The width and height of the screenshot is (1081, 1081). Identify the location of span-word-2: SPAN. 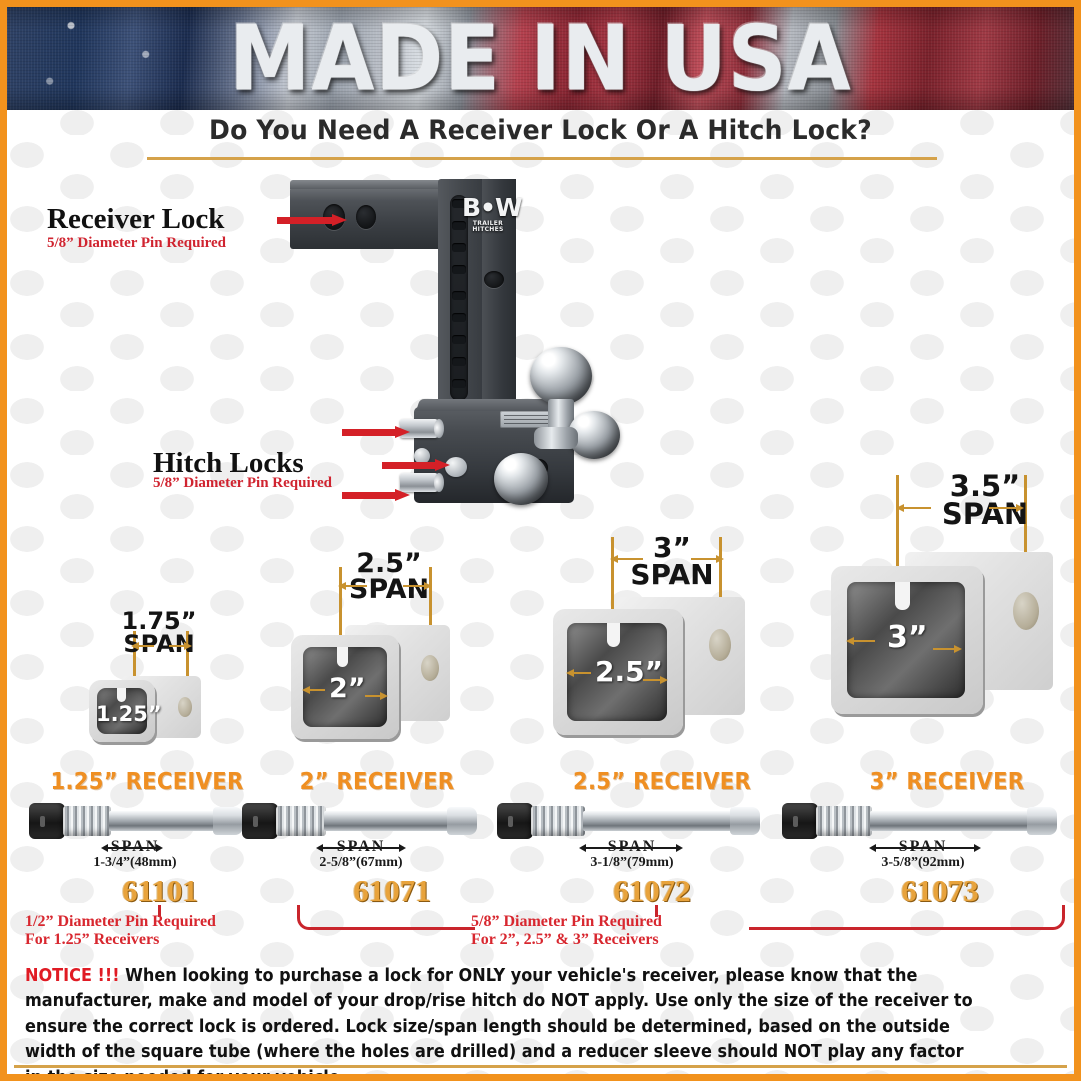
(389, 589).